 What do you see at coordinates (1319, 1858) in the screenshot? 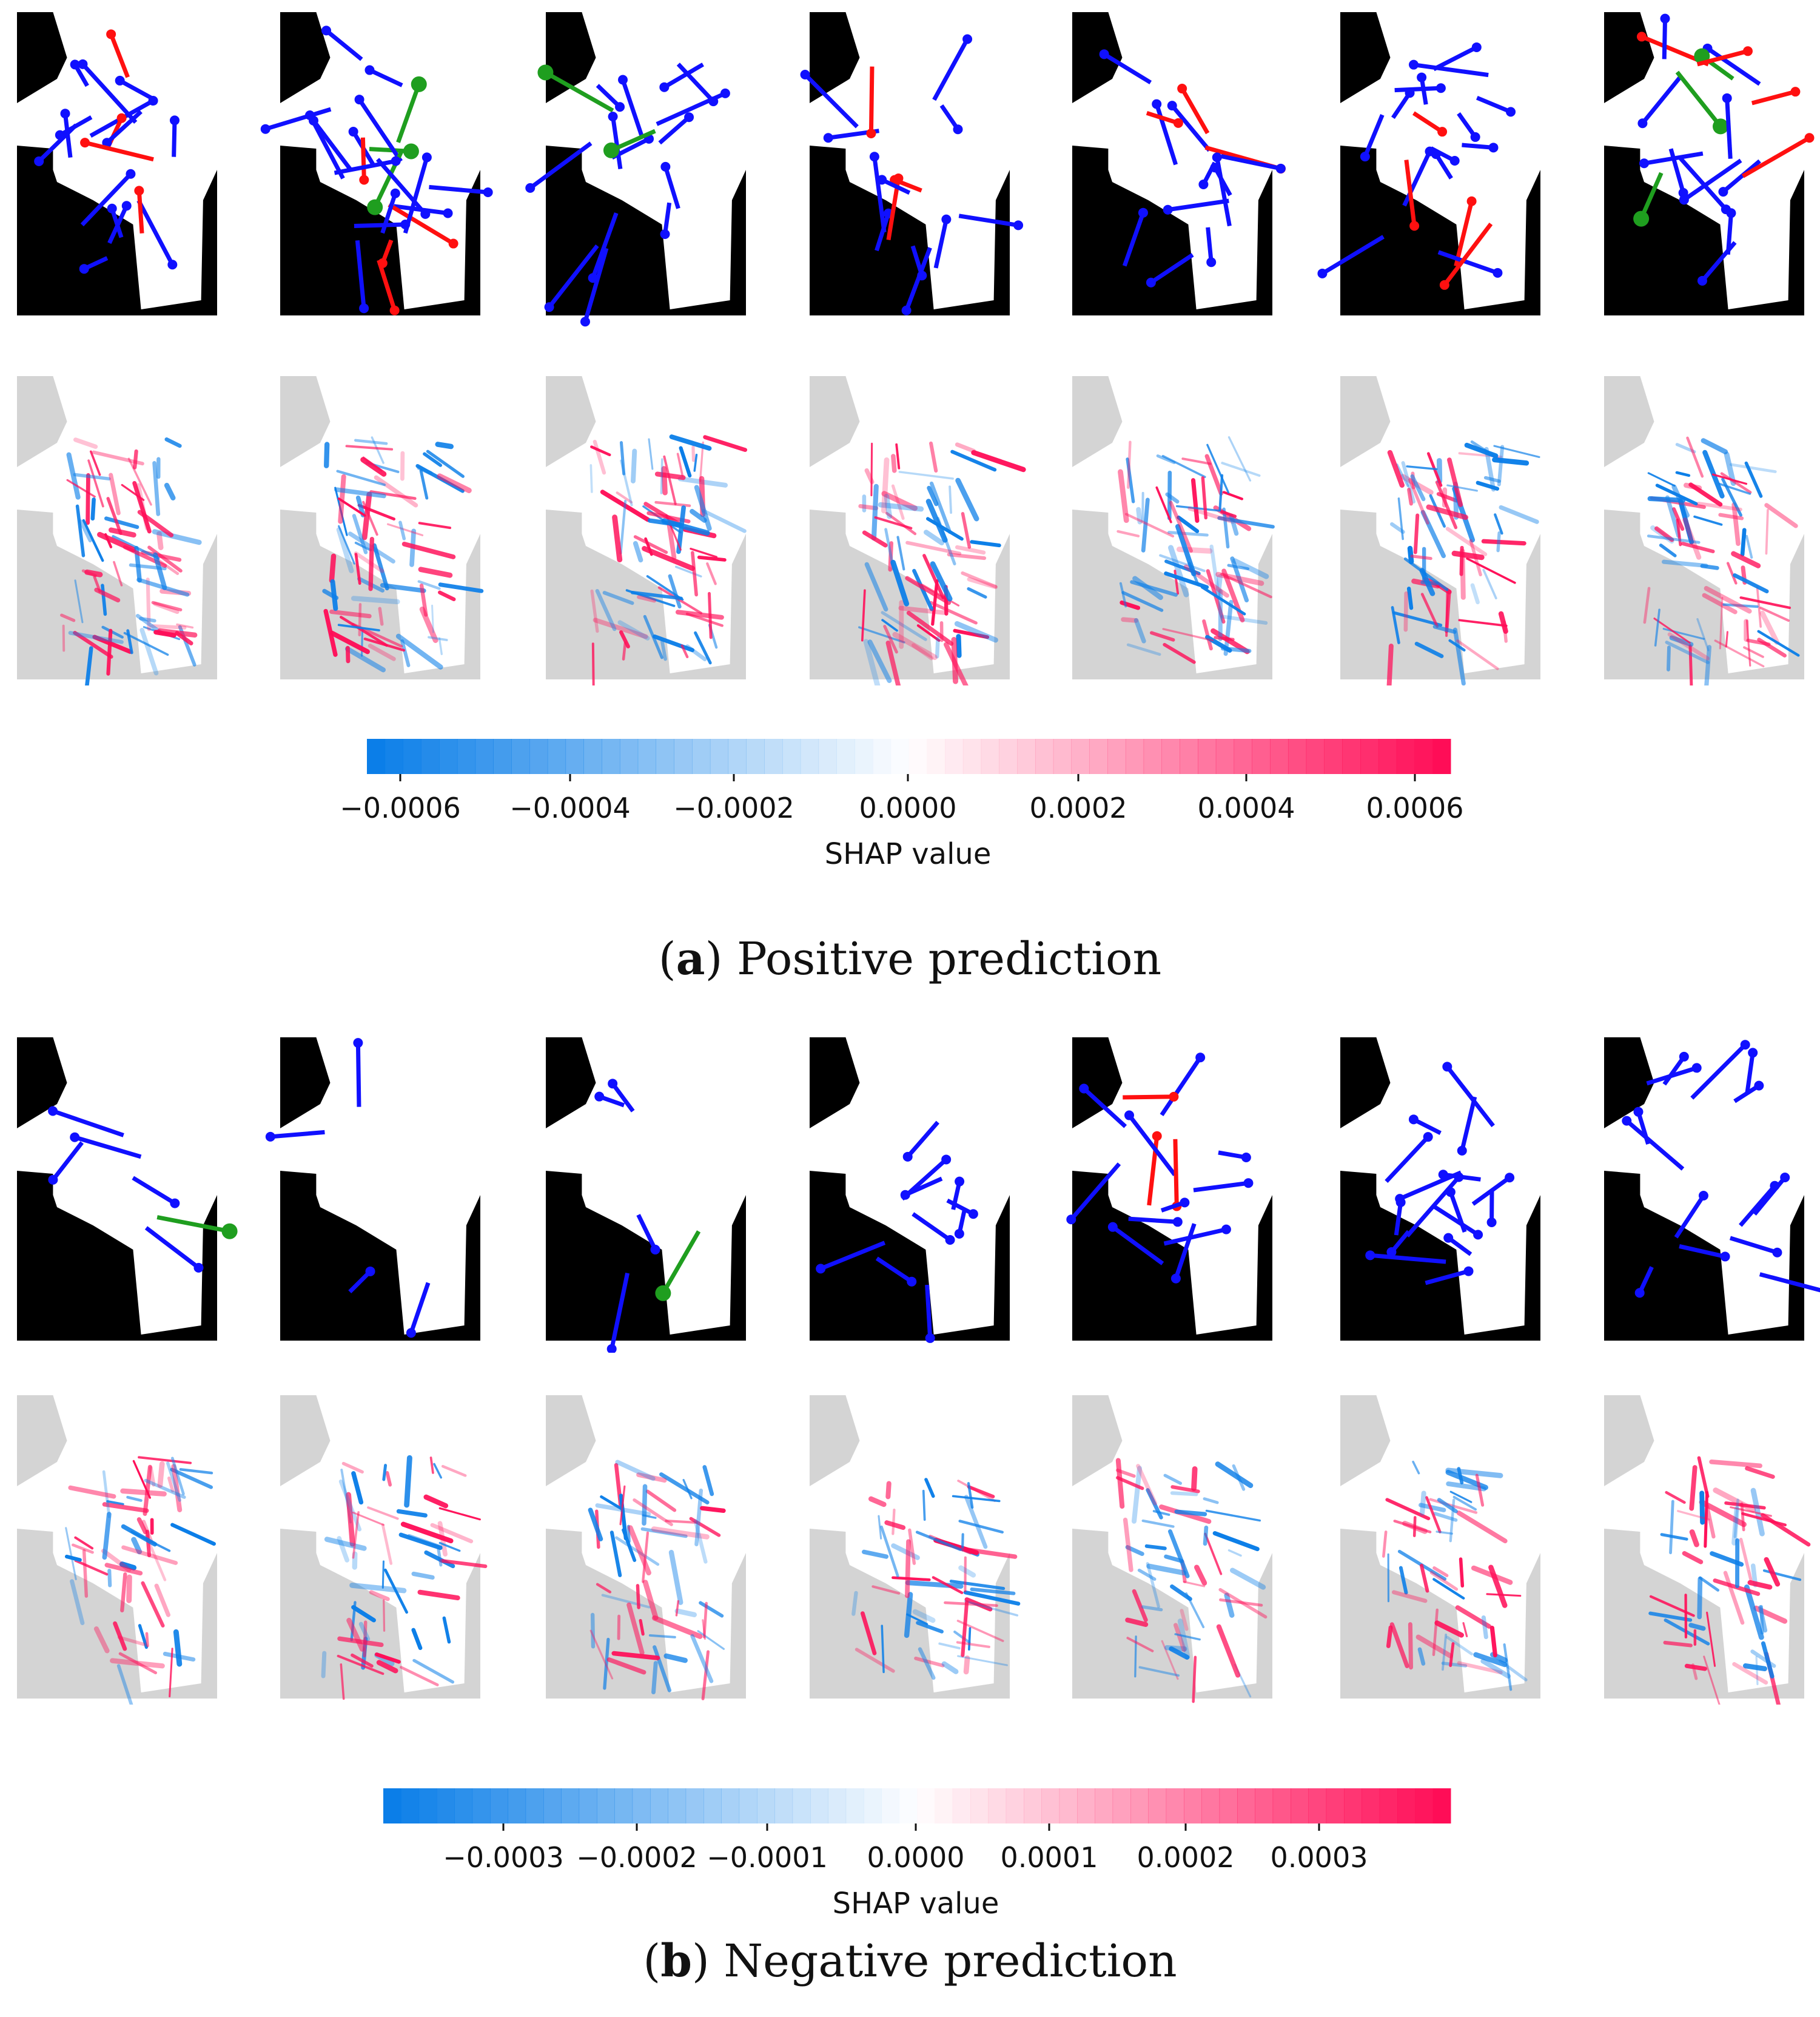
I see `colorbar-tick-label: 0.0003` at bounding box center [1319, 1858].